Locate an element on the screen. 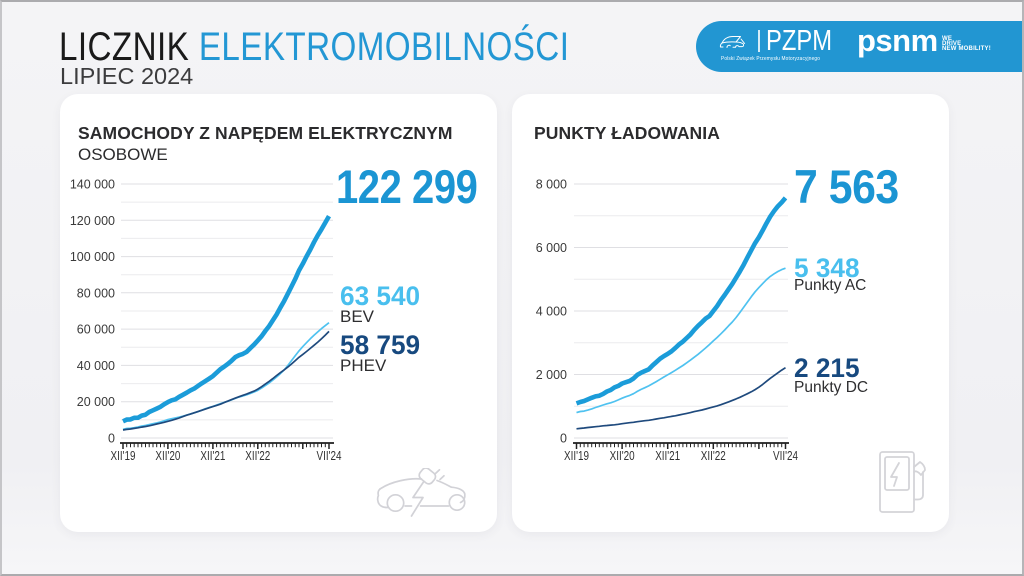 This screenshot has height=576, width=1024. svg-text: 4 000 is located at coordinates (551, 312).